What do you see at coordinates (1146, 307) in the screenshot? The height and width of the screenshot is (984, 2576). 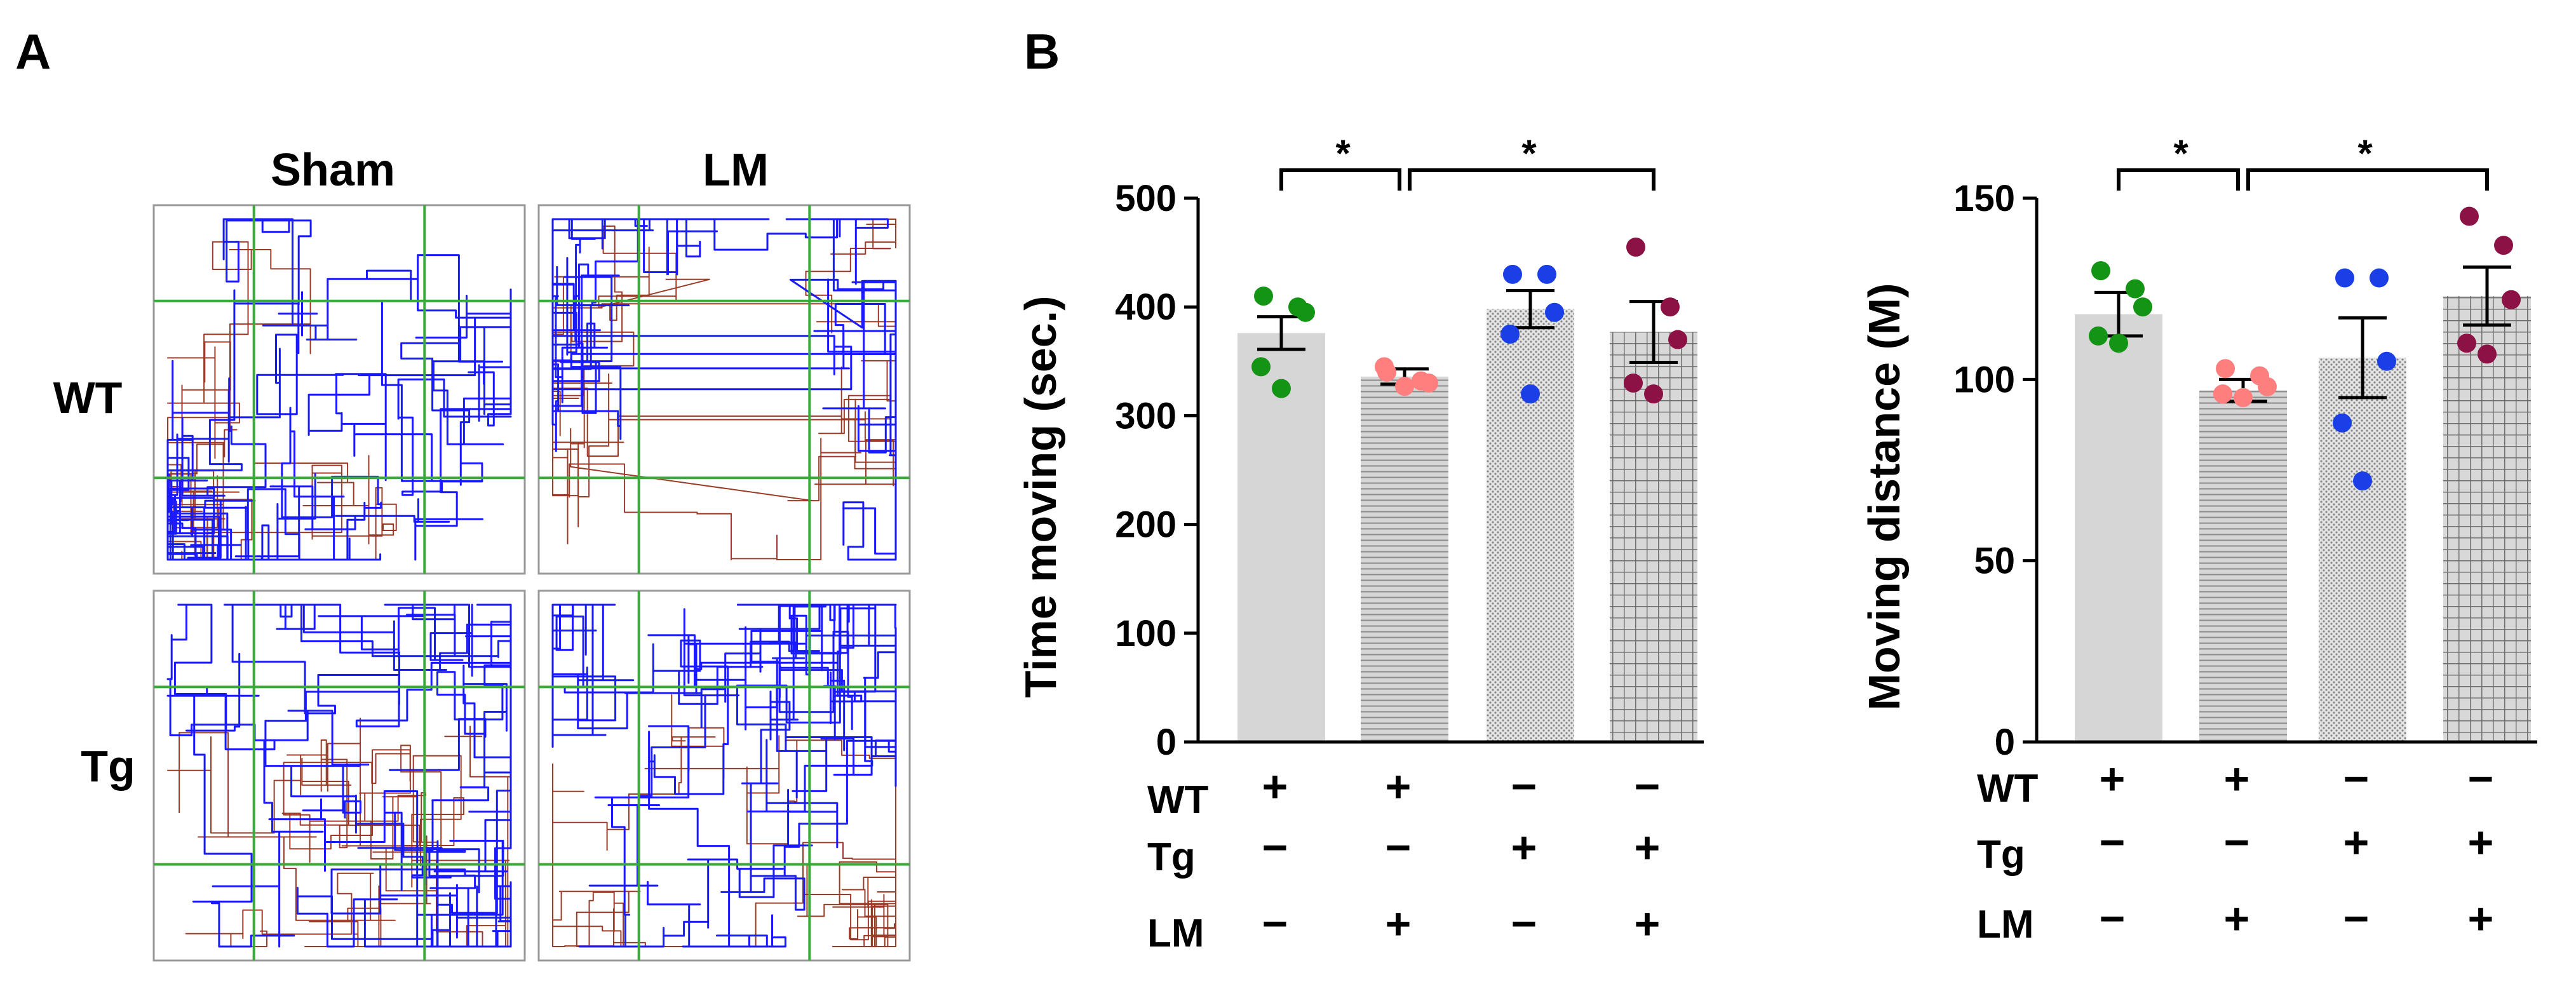 I see `y-tick-label: 400` at bounding box center [1146, 307].